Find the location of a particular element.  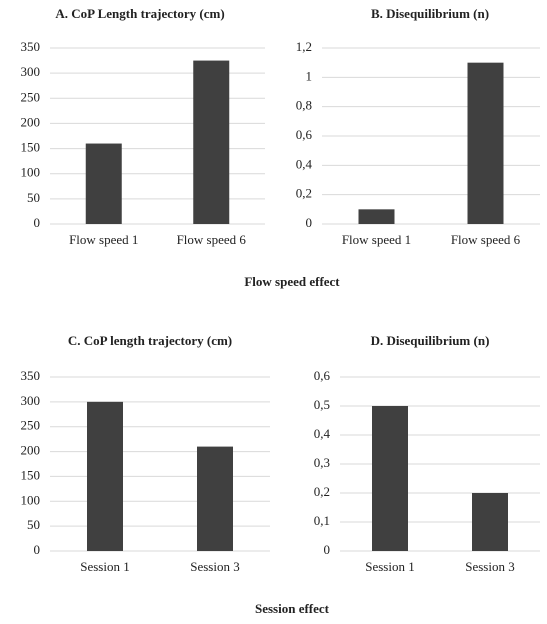

y-tick-label: 1,2 is located at coordinates (304, 46).